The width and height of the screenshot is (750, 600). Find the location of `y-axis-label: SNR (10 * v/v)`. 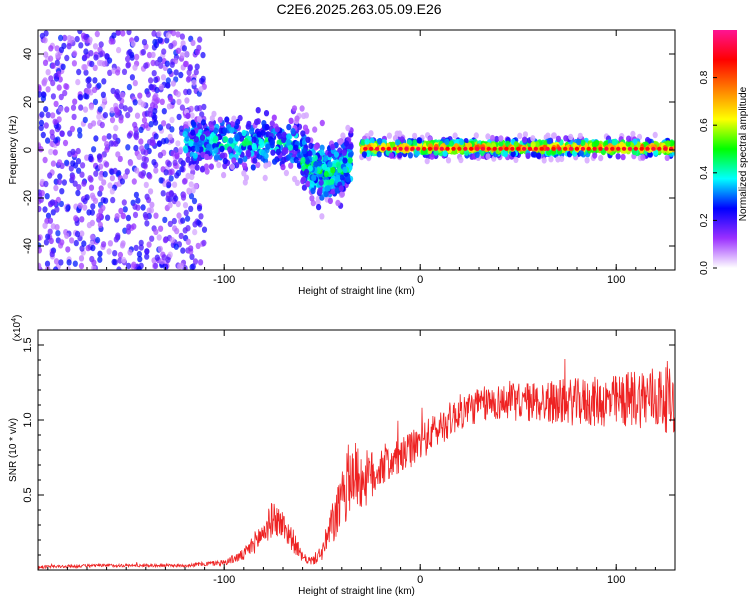

y-axis-label: SNR (10 * v/v) is located at coordinates (13, 450).